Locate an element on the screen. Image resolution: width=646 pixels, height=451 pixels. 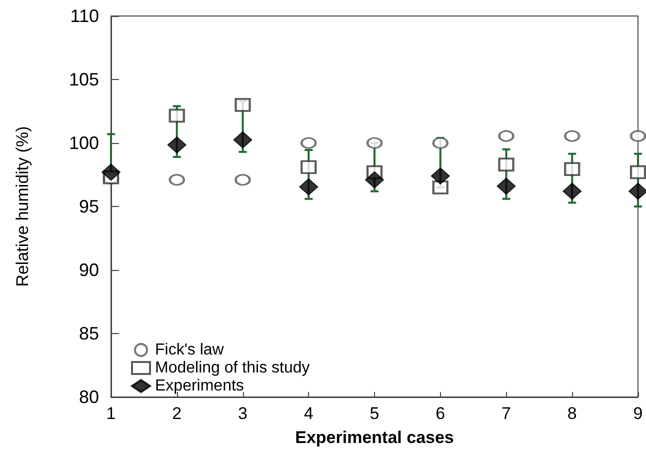
x-tick-label: 1 is located at coordinates (111, 413).